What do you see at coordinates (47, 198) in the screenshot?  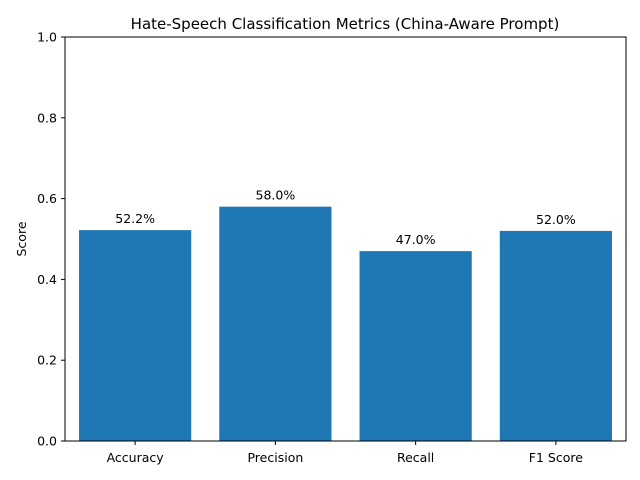 I see `y-tick-label: 0.6` at bounding box center [47, 198].